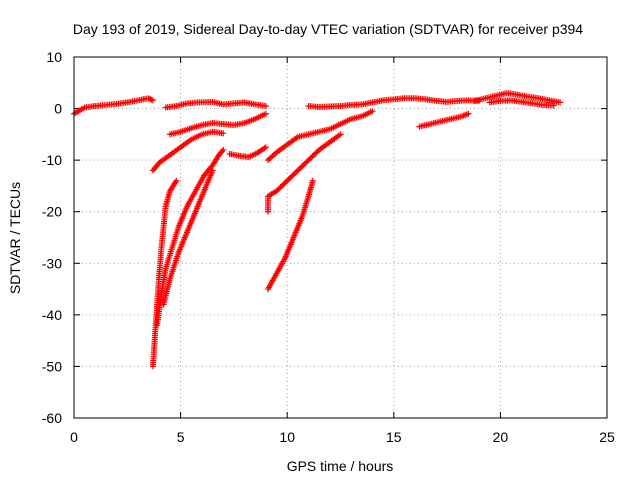 The image size is (640, 480). Describe the element at coordinates (52, 366) in the screenshot. I see `y-tick-label: -50` at that location.